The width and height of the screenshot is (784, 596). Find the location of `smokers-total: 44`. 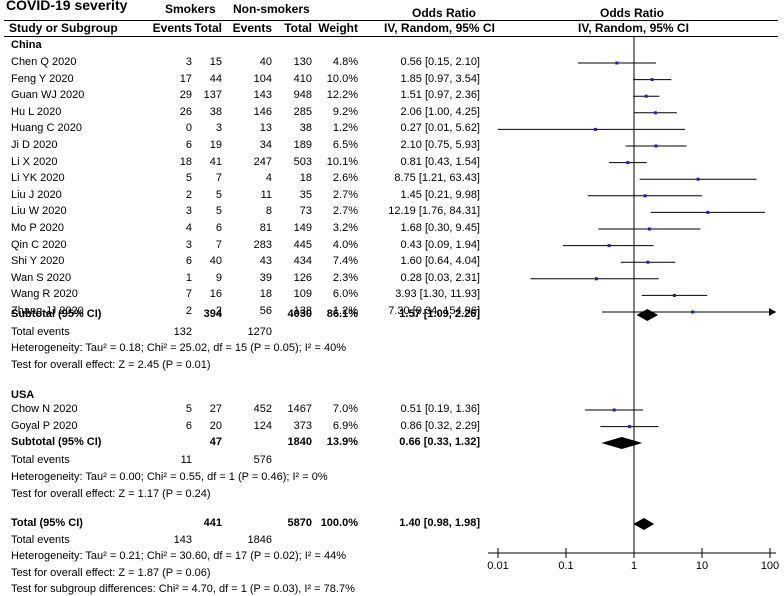

smokers-total: 44 is located at coordinates (215, 78).